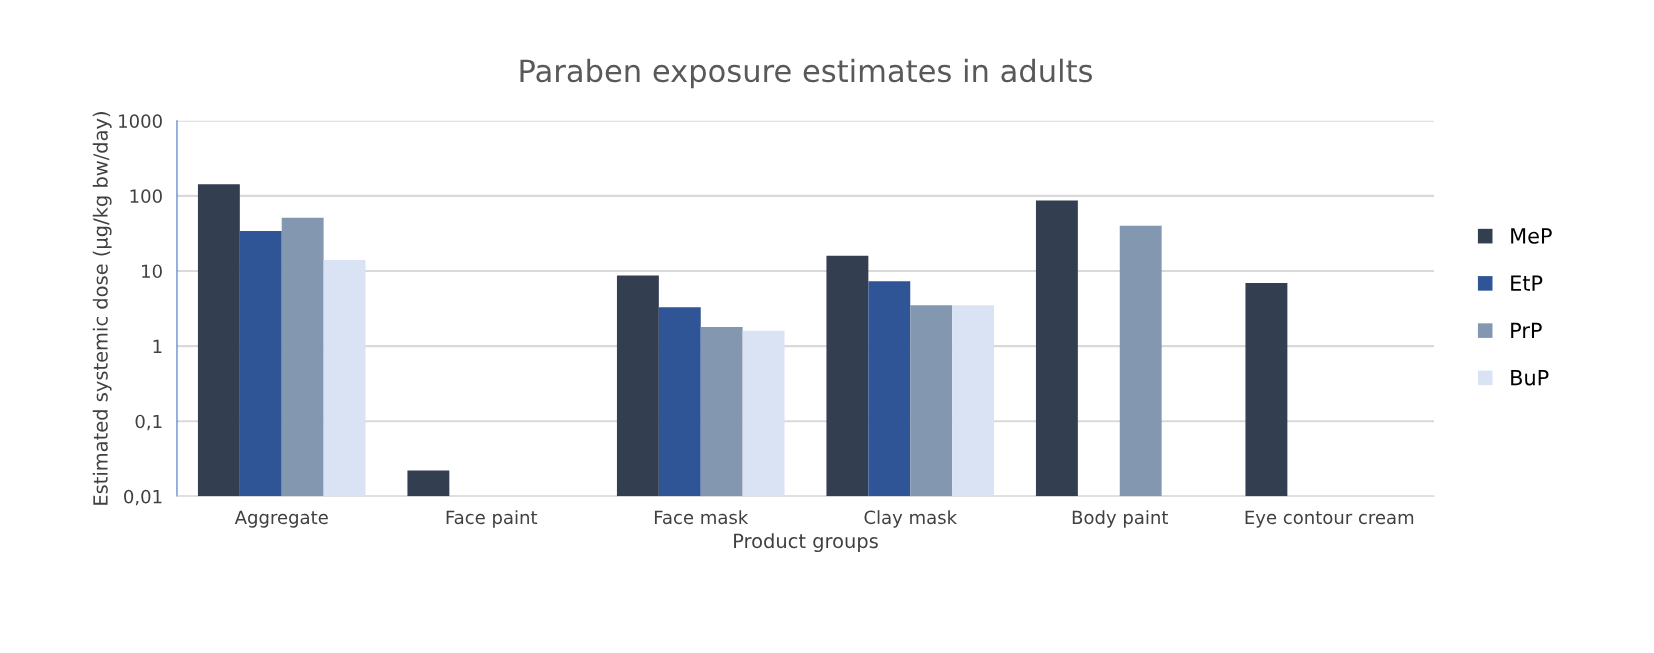  What do you see at coordinates (1120, 519) in the screenshot?
I see `x-tick-label: Body paint` at bounding box center [1120, 519].